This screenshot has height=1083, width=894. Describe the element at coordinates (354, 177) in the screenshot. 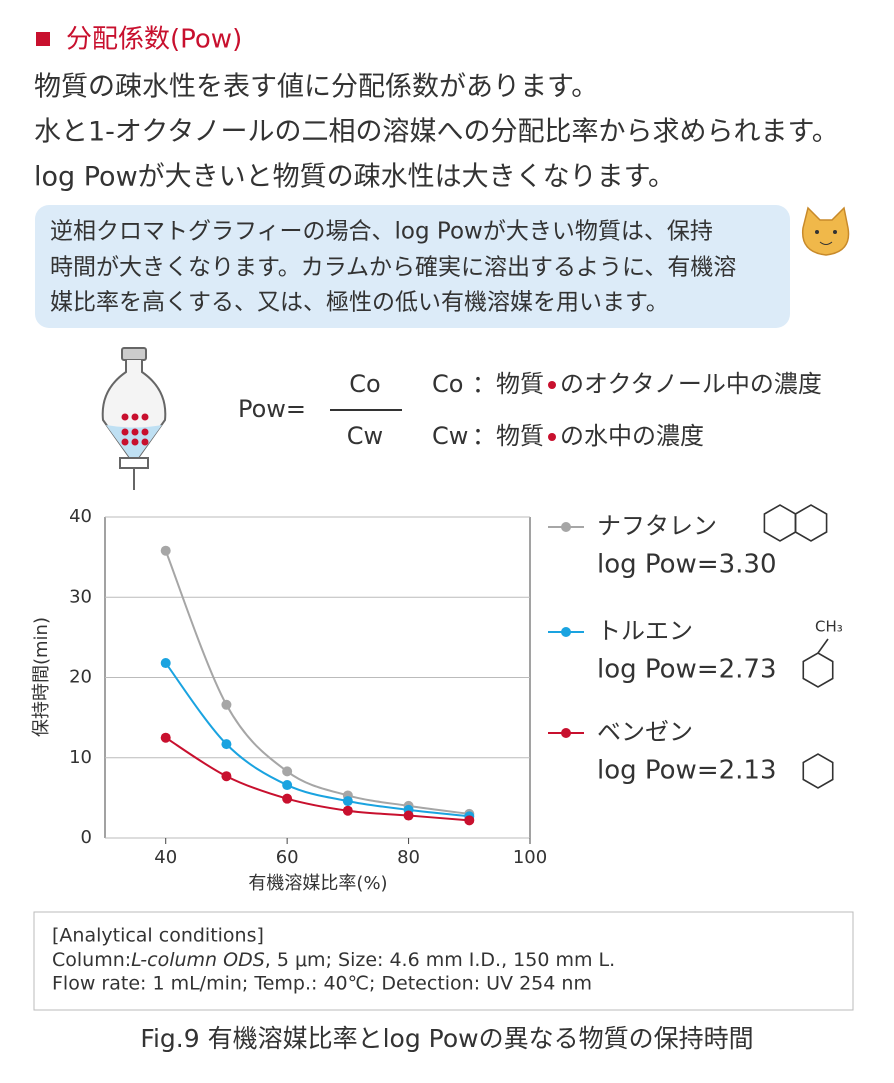

I see `intro-line: log Powが大きいと物質の疎水性は大きくなります。` at that location.